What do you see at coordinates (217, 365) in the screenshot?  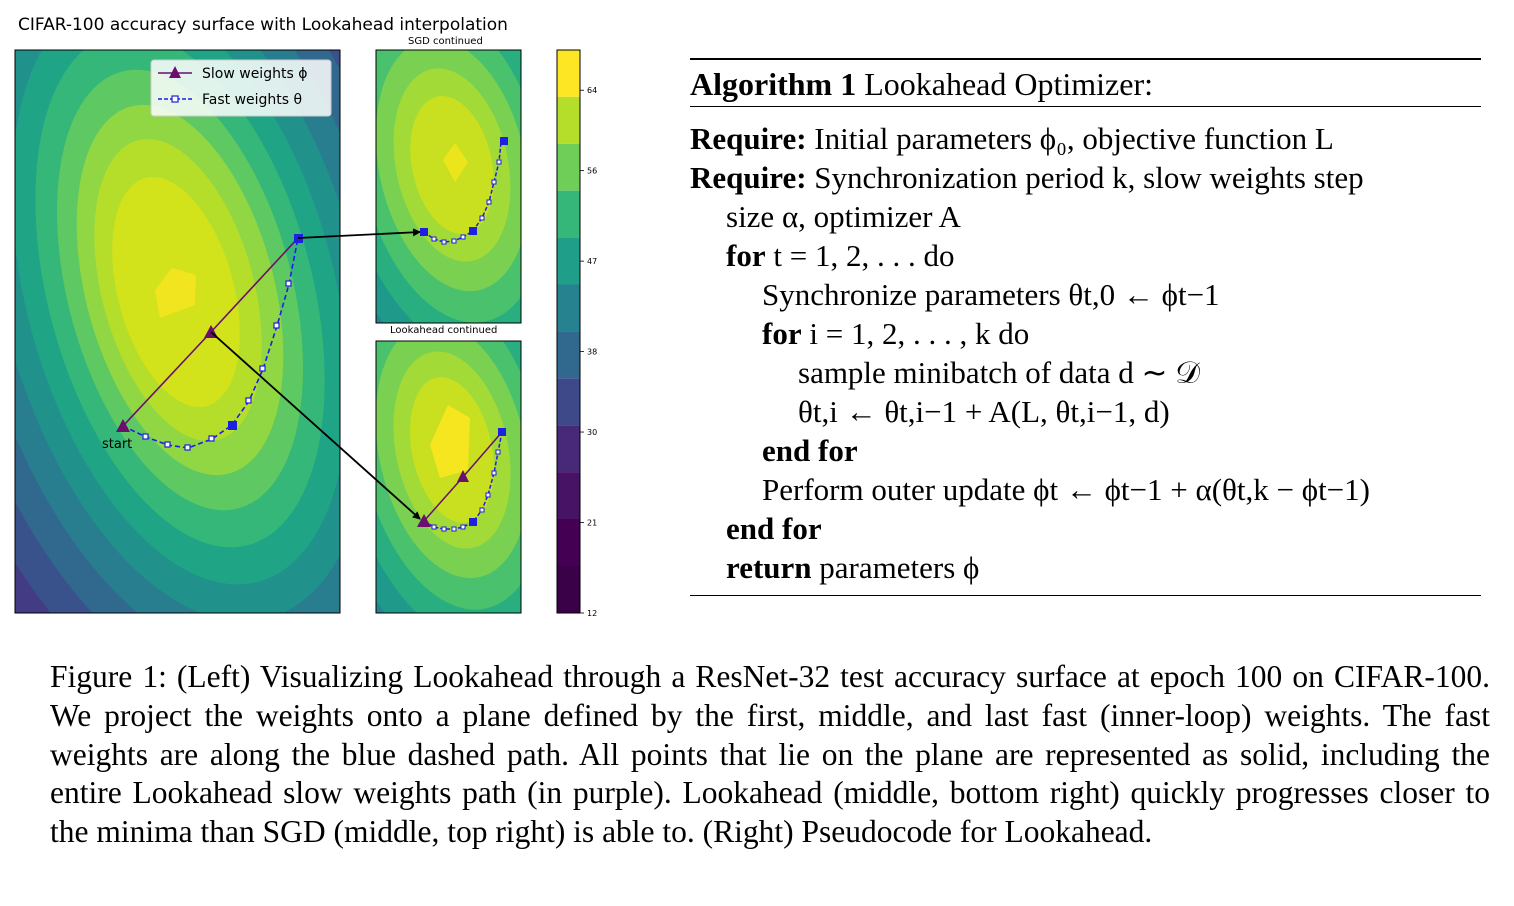 I see `fast-weight-markers` at bounding box center [217, 365].